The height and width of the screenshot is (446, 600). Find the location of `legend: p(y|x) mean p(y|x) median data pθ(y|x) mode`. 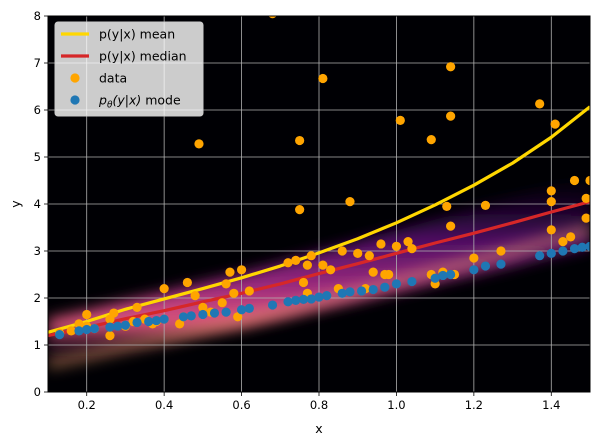

legend: p(y|x) mean p(y|x) median data pθ(y|x) mode is located at coordinates (129, 69).